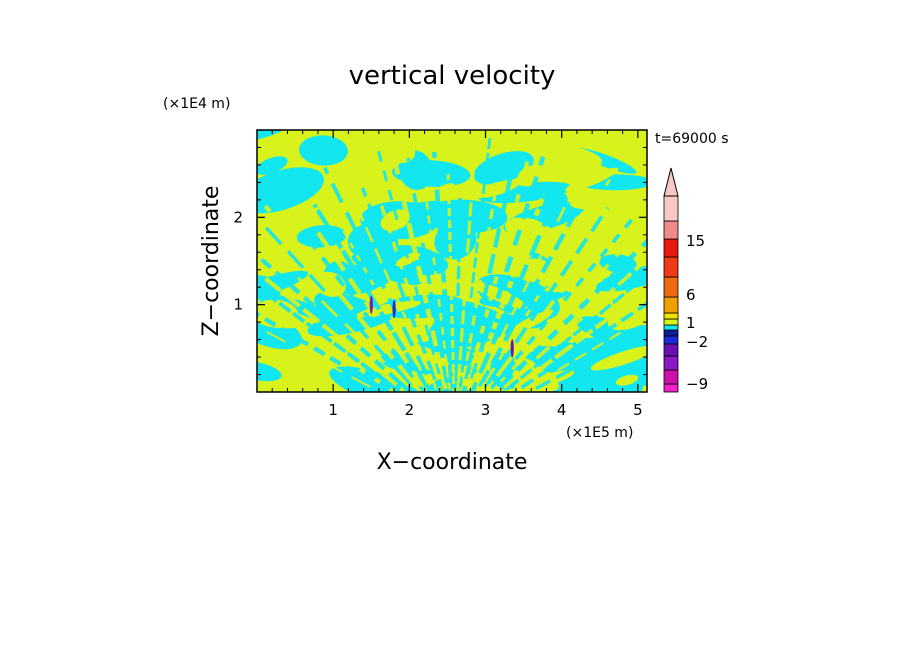  Describe the element at coordinates (562, 410) in the screenshot. I see `x-tick-label: 4` at that location.